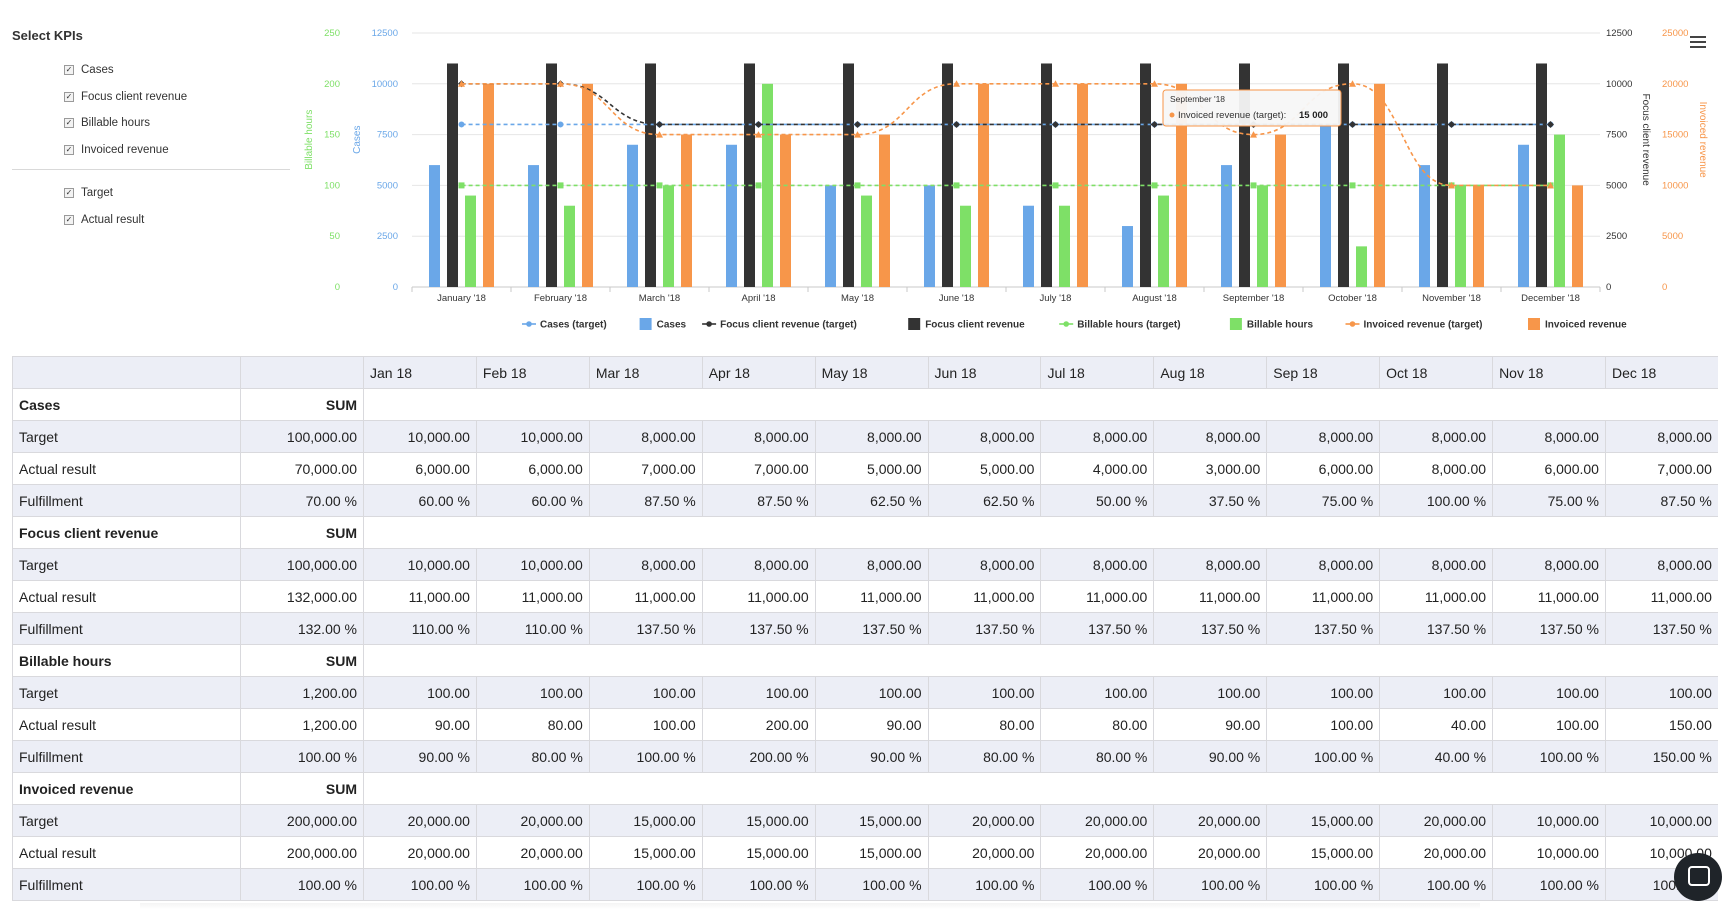 The image size is (1729, 909). What do you see at coordinates (116, 123) in the screenshot?
I see `kpi-label: Billable hours` at bounding box center [116, 123].